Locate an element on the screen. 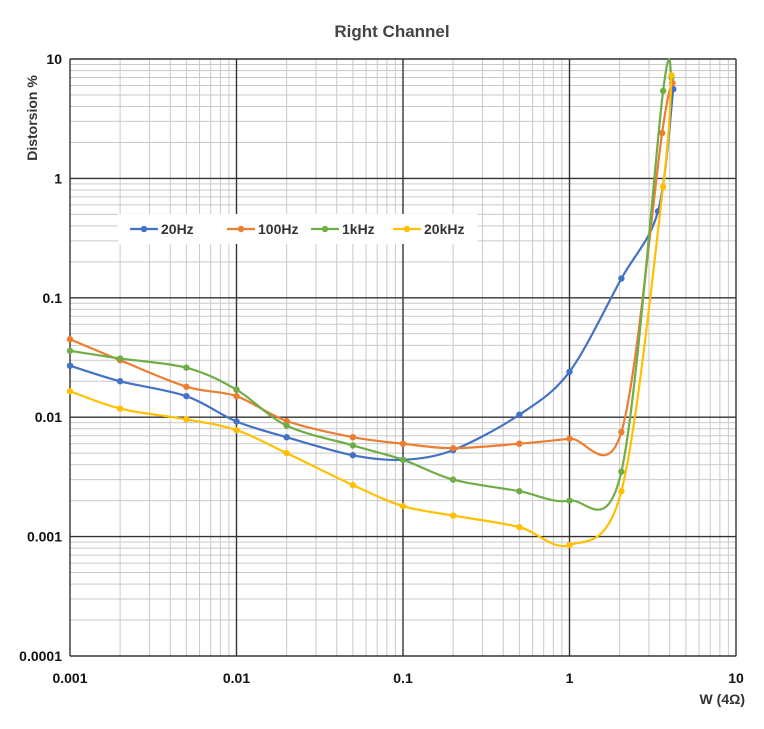  legend-item-100hz: 100Hz is located at coordinates (262, 229).